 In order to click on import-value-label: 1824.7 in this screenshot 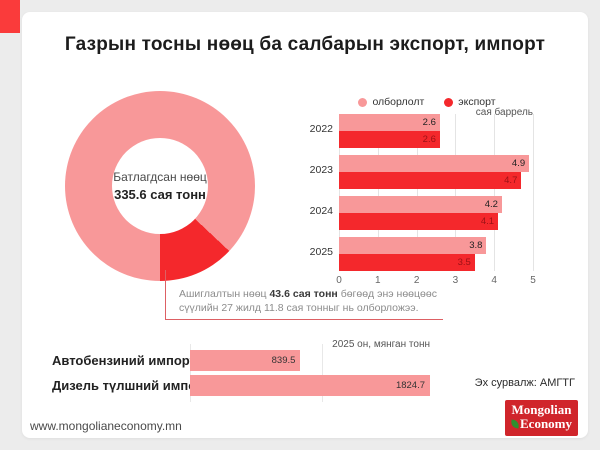, I will do `click(410, 385)`.